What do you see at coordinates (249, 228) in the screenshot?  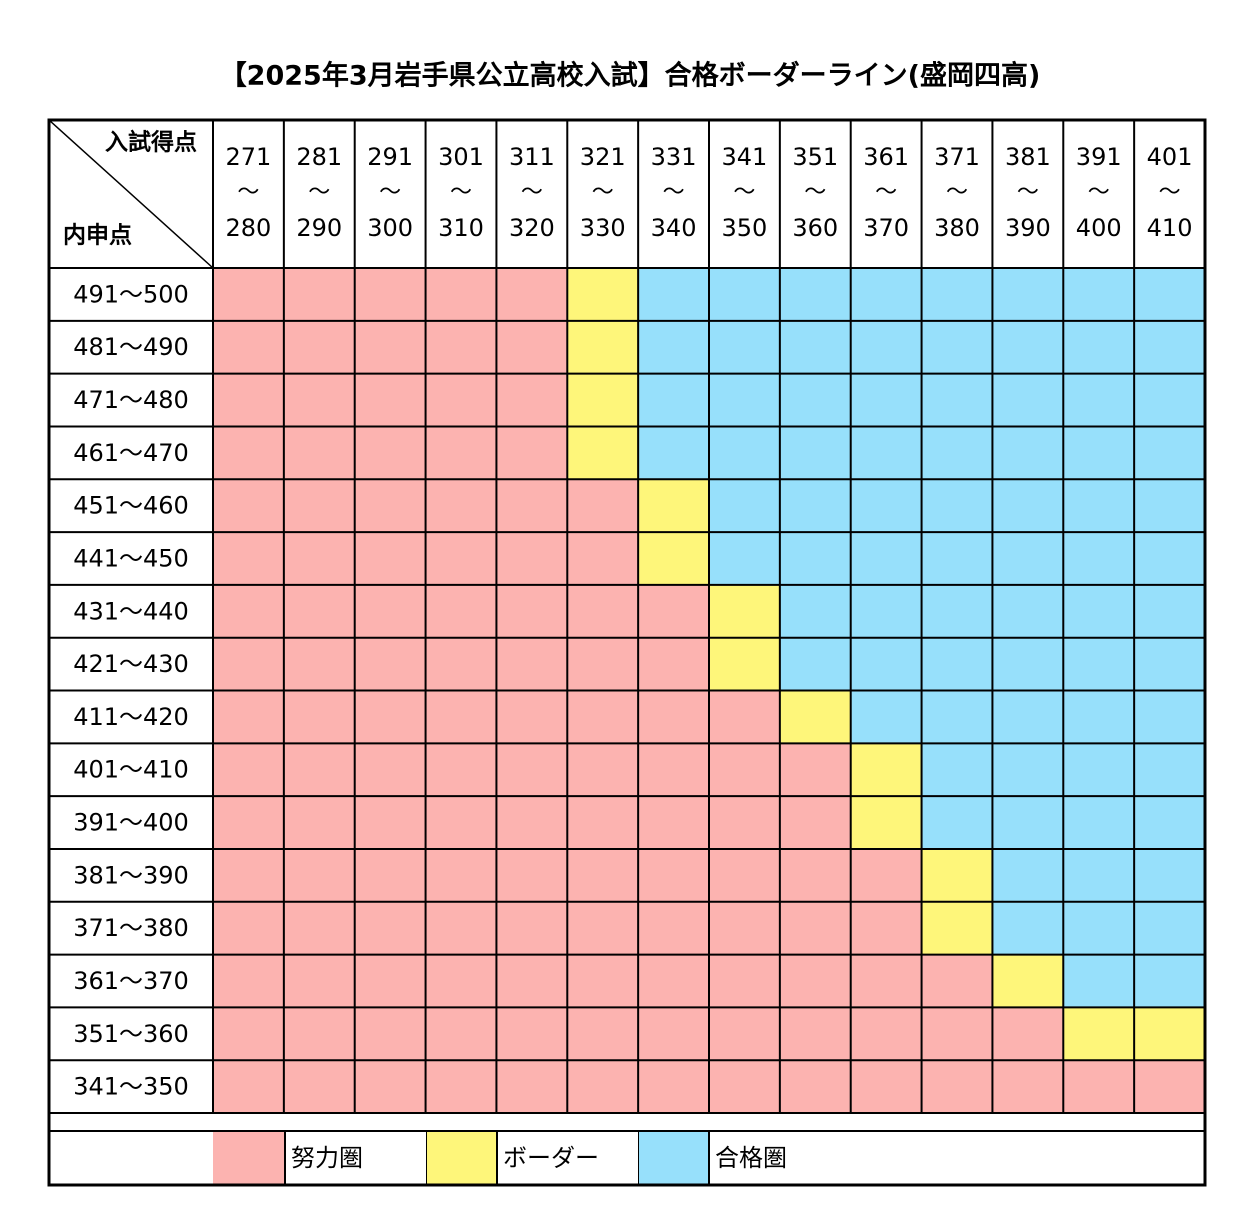 I see `col-to: 280` at bounding box center [249, 228].